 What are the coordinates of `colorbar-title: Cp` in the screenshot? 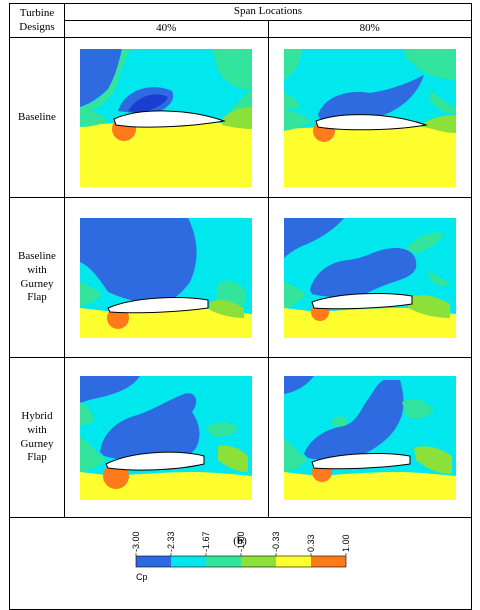 It's located at (142, 577).